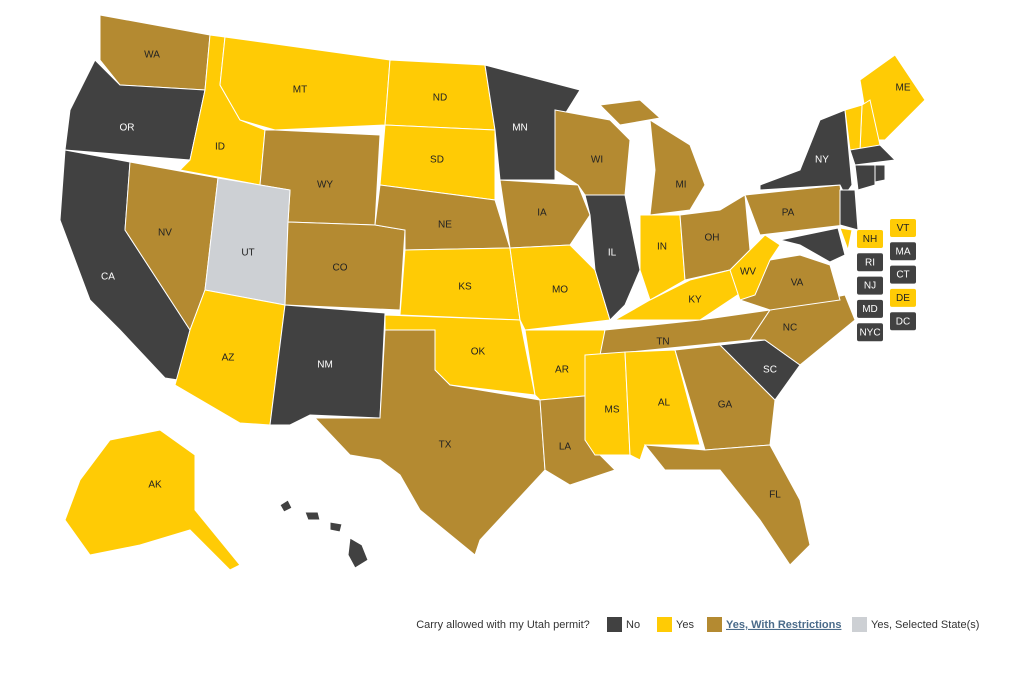  What do you see at coordinates (478, 352) in the screenshot?
I see `state-label: OK` at bounding box center [478, 352].